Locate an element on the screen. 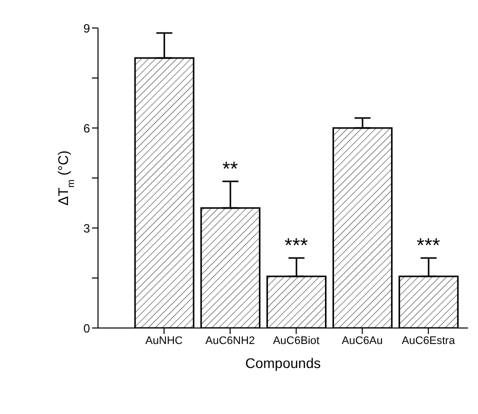  y-tick-label: 9 is located at coordinates (86, 28).